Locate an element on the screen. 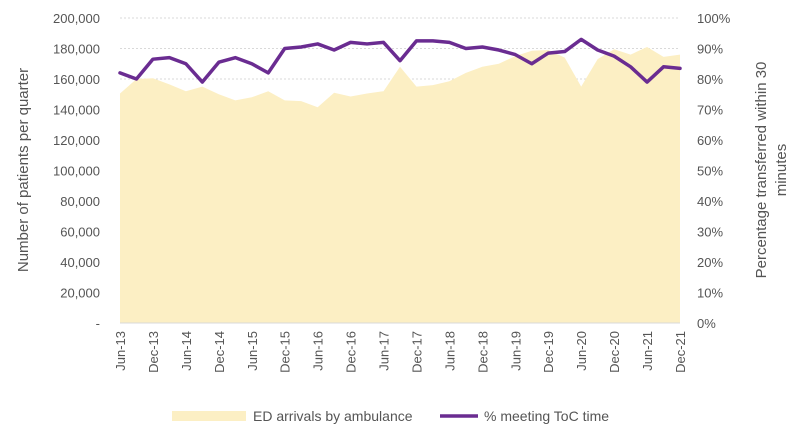 The width and height of the screenshot is (803, 438). x-tick-label: Jun-16 is located at coordinates (318, 351).